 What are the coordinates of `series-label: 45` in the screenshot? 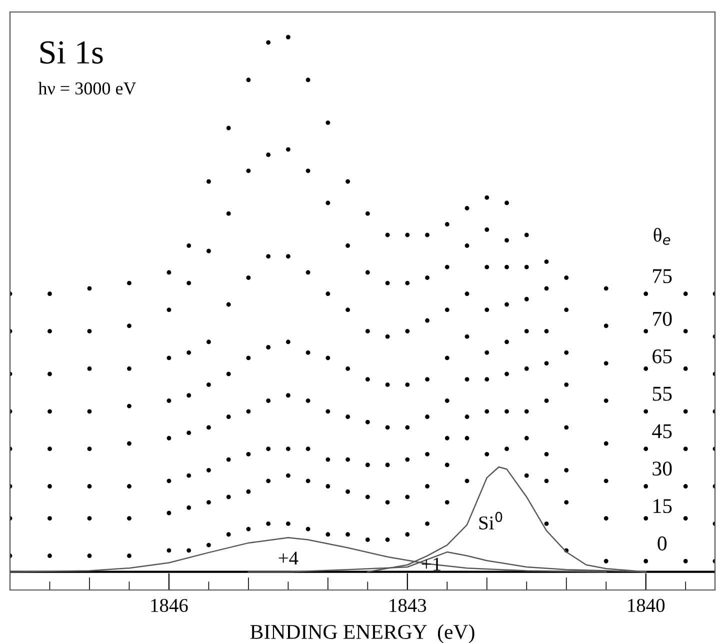 It's located at (662, 431).